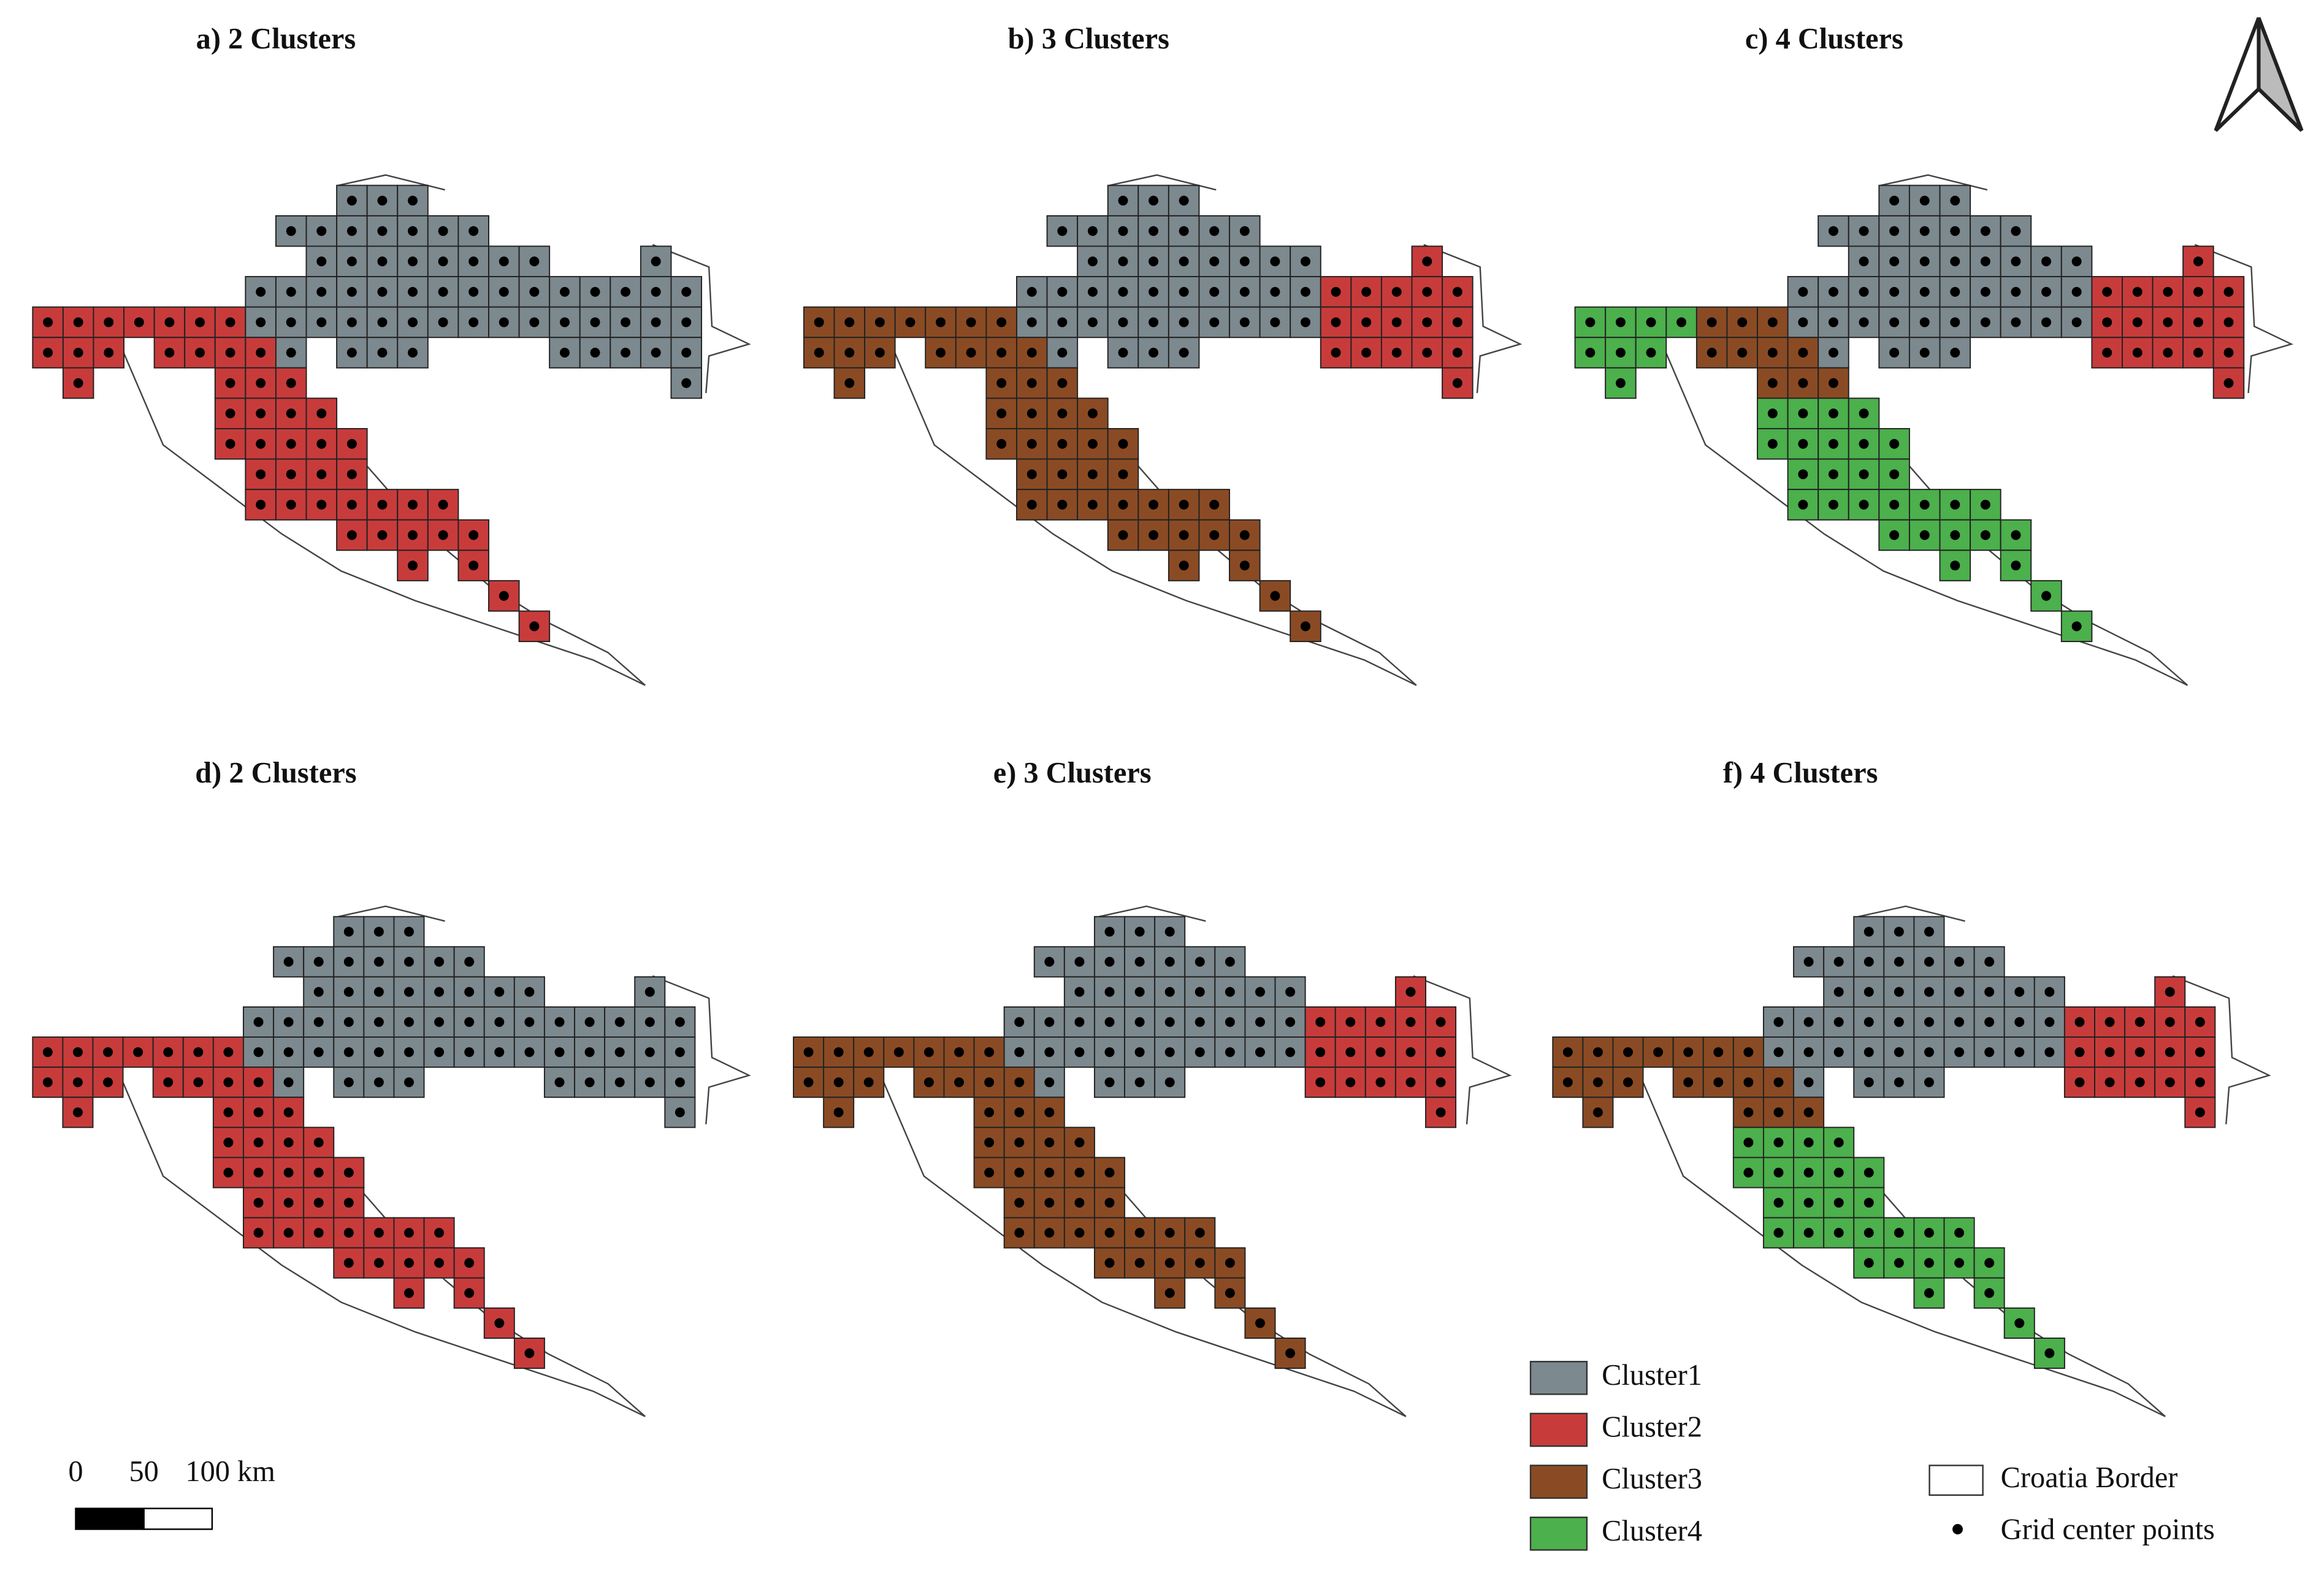  What do you see at coordinates (2237, 74) in the screenshot?
I see `north-arrow-left` at bounding box center [2237, 74].